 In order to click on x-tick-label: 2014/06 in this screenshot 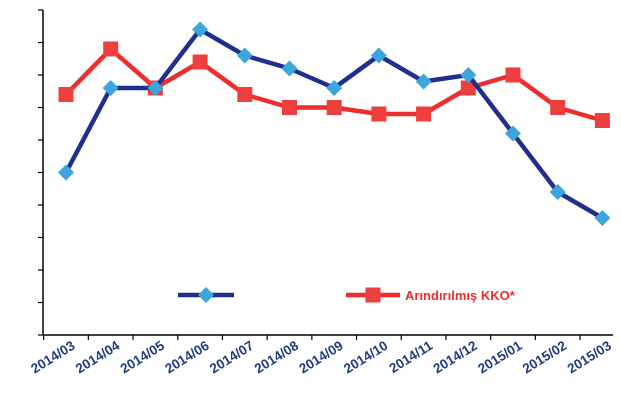, I will do `click(187, 357)`.